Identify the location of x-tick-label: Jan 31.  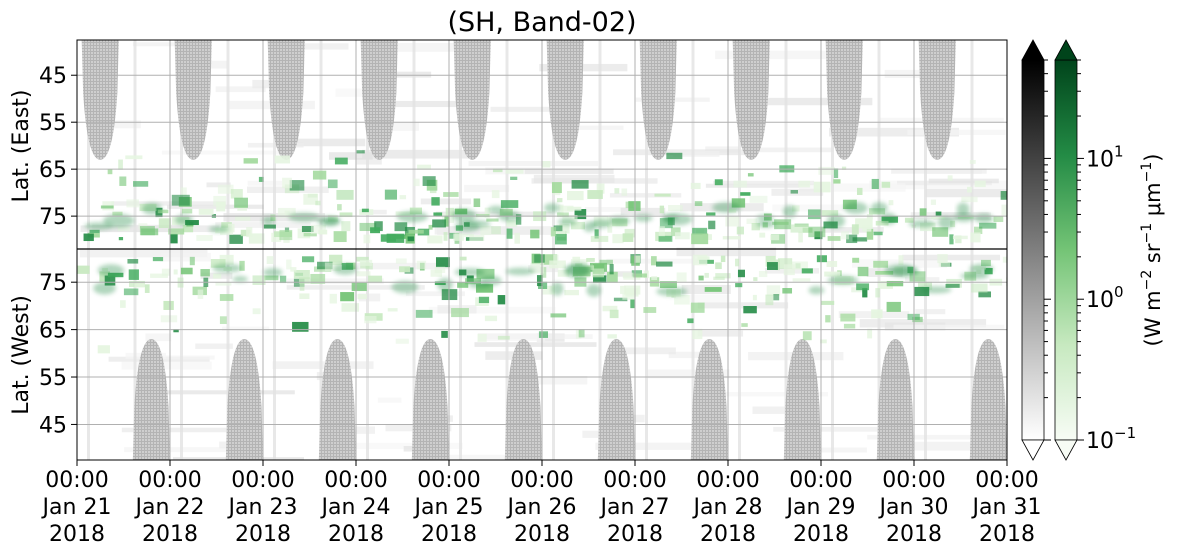
(1006, 507).